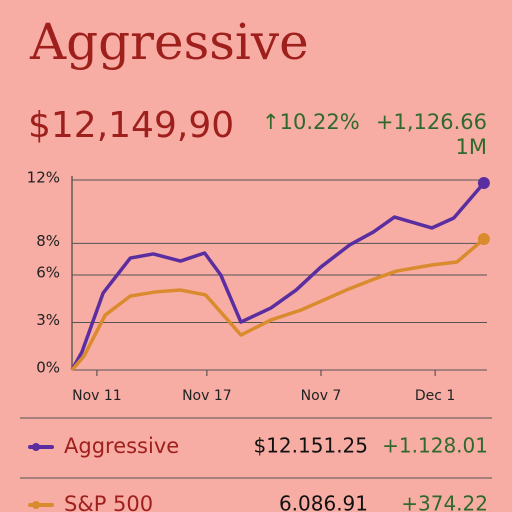 The width and height of the screenshot is (512, 512). What do you see at coordinates (48, 320) in the screenshot?
I see `y-tick-label: 3%` at bounding box center [48, 320].